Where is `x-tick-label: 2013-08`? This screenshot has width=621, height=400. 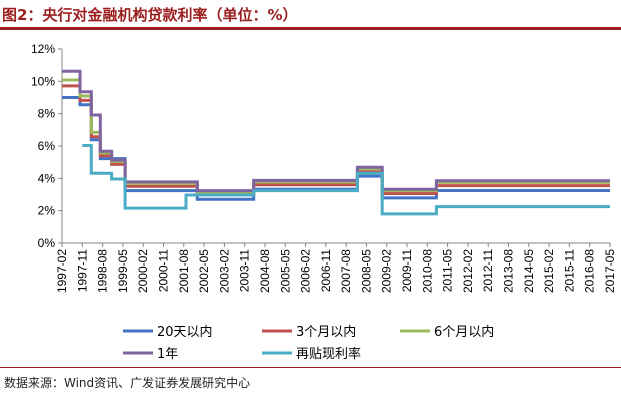
x-tick-label: 2013-08 is located at coordinates (509, 271).